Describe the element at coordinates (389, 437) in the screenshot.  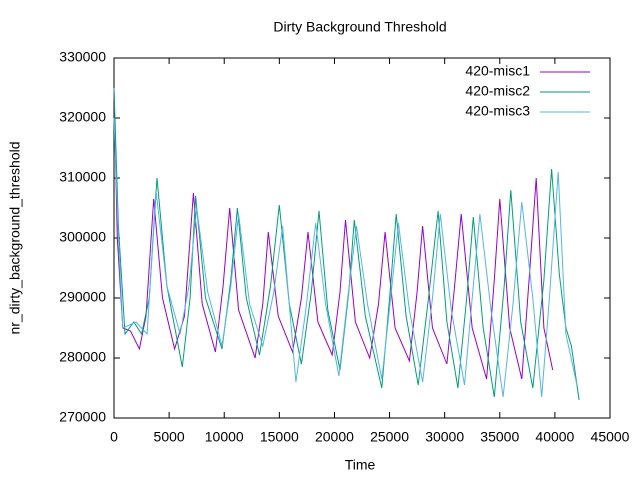
I see `x-tick-label: 25000` at that location.